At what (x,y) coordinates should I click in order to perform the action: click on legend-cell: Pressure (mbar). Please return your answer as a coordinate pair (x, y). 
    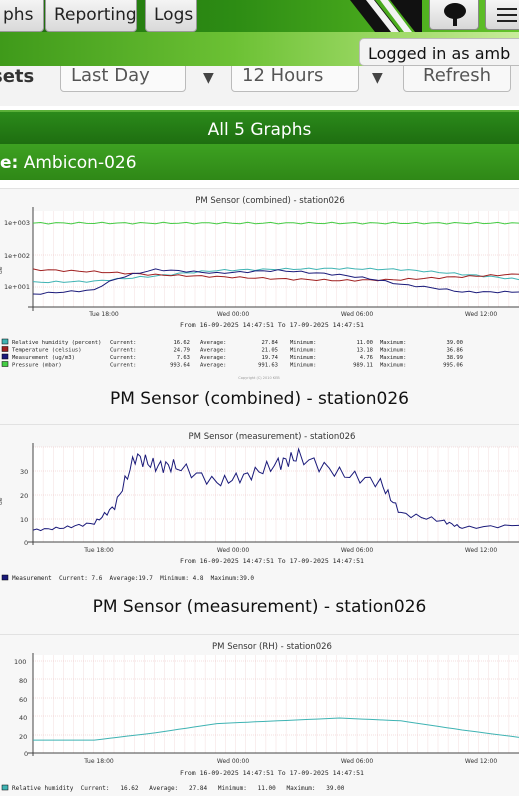
    Looking at the image, I should click on (37, 366).